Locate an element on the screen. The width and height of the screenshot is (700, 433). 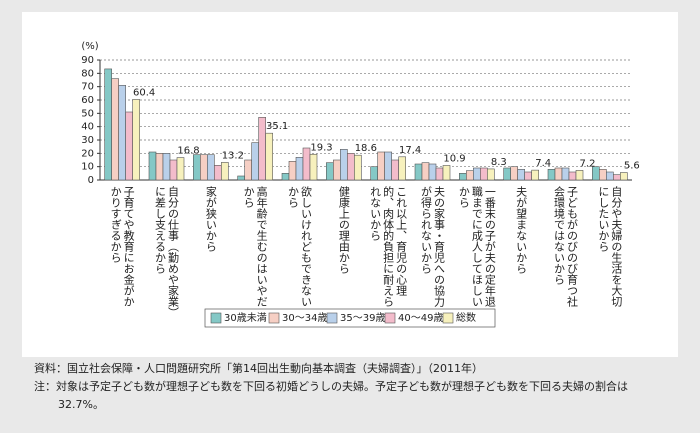
y-tick-label: 50 is located at coordinates (87, 113).